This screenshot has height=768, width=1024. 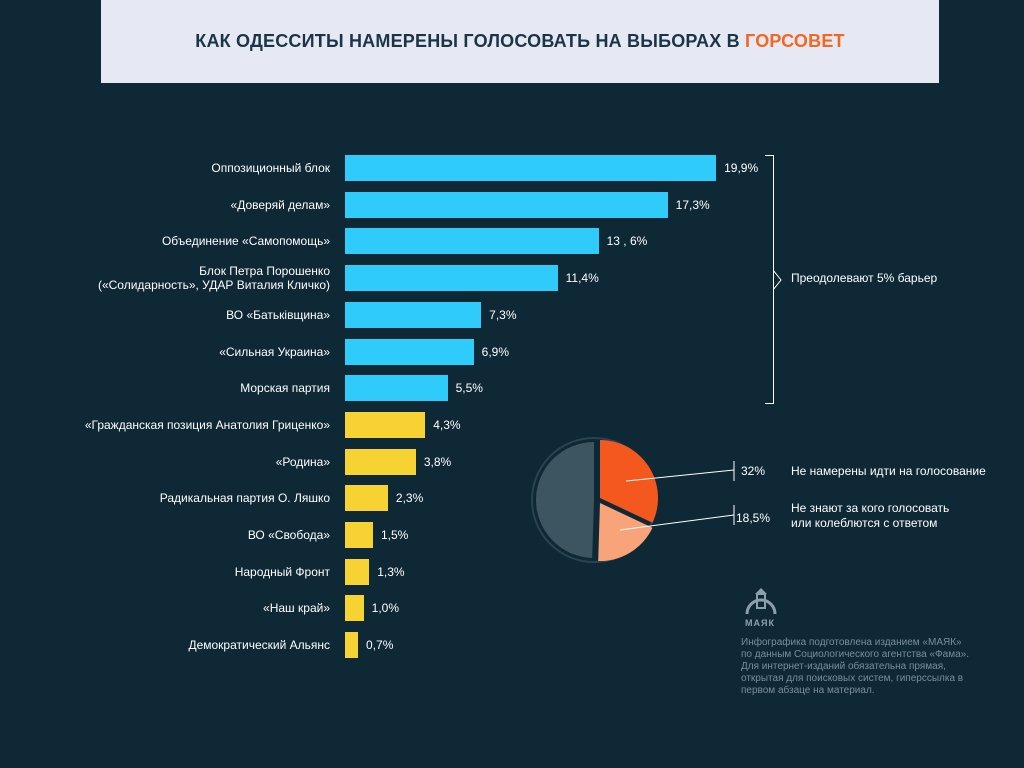 What do you see at coordinates (180, 645) in the screenshot?
I see `category-label: Демократический Альянс` at bounding box center [180, 645].